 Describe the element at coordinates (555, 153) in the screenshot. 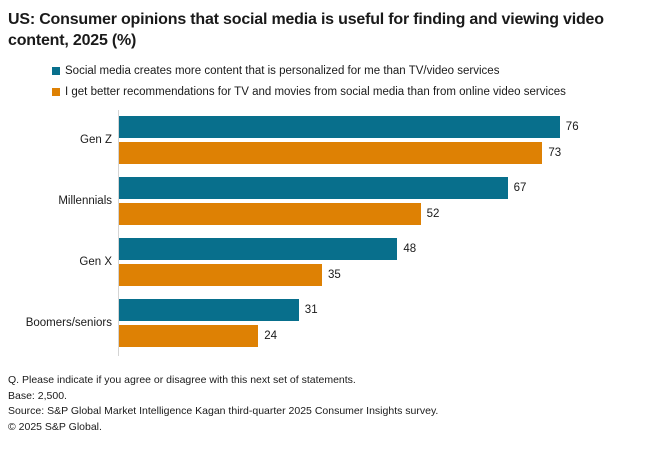

I see `bar-value-label: 73` at that location.